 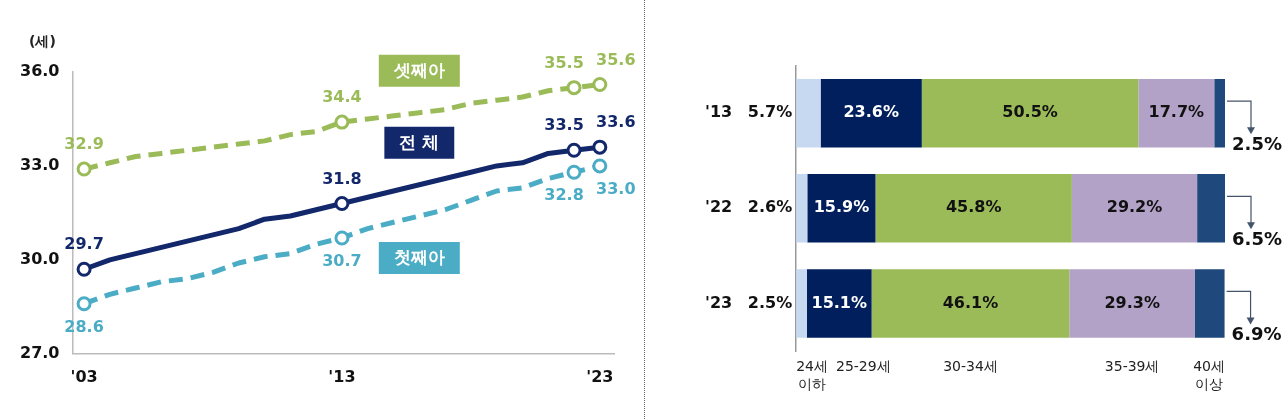 I want to click on y-axis-title: (세), so click(x=42, y=40).